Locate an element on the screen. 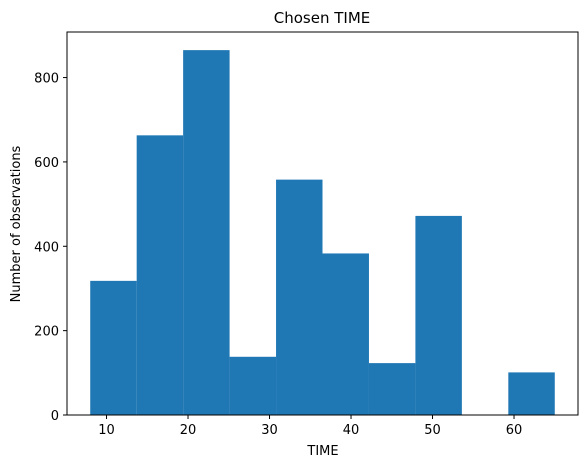  y-tick-label: 0 is located at coordinates (55, 416).